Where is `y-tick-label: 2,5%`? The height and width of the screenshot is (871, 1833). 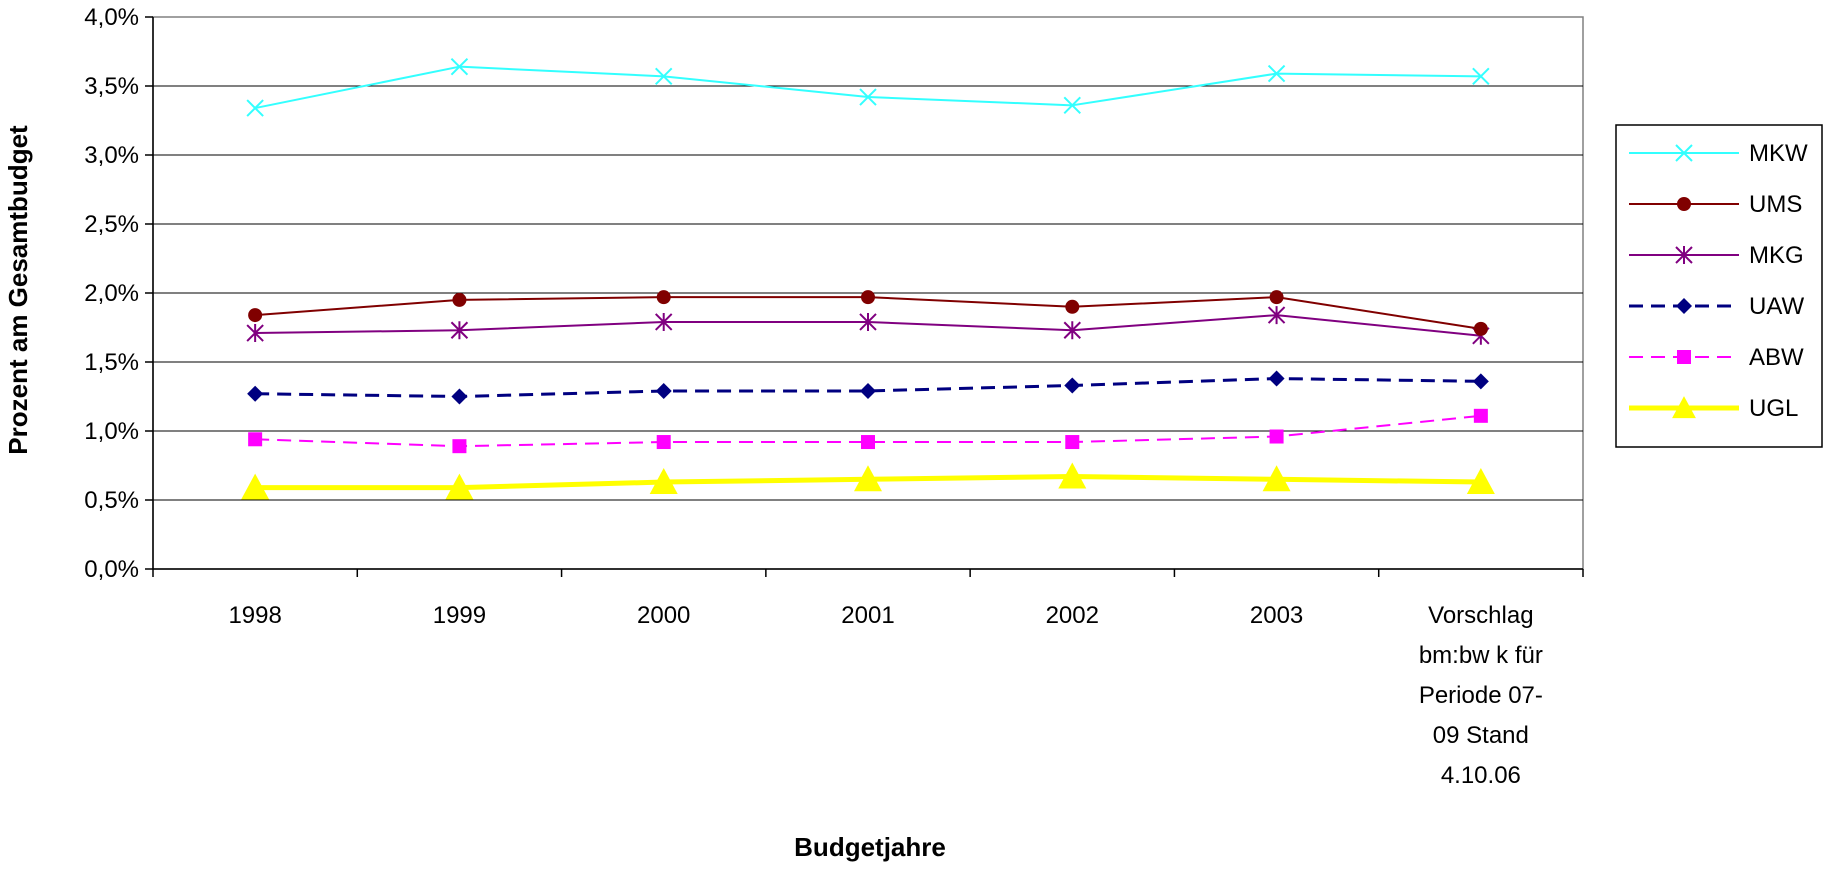
y-tick-label: 2,5% is located at coordinates (111, 224).